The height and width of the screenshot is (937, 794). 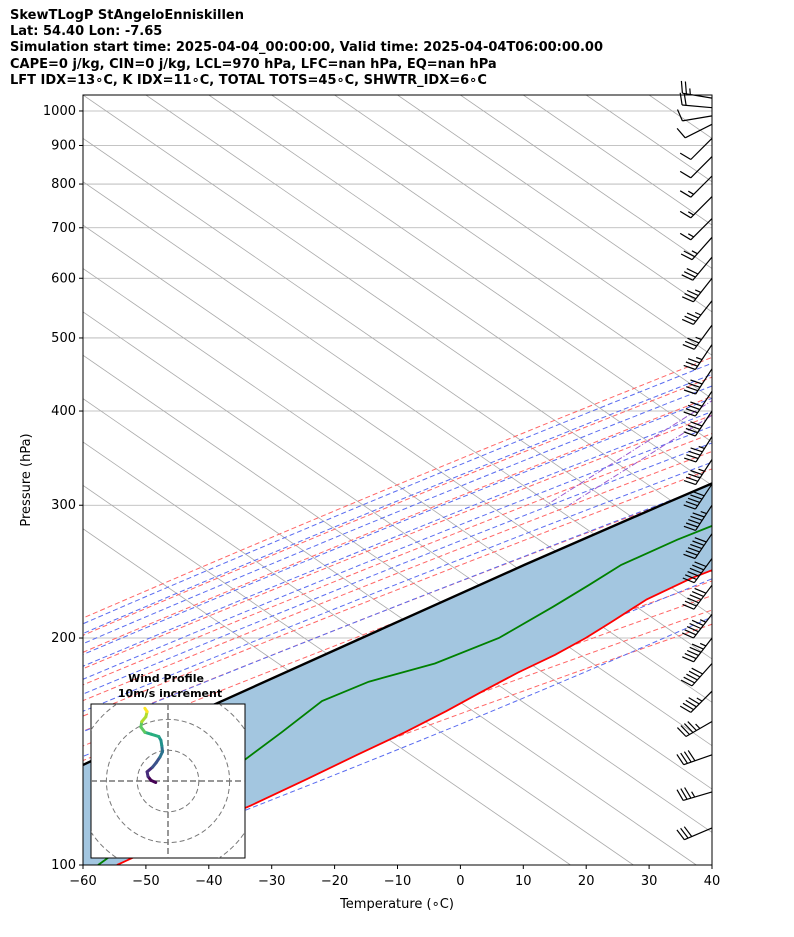 I want to click on y-tick-label: 400, so click(x=63, y=411).